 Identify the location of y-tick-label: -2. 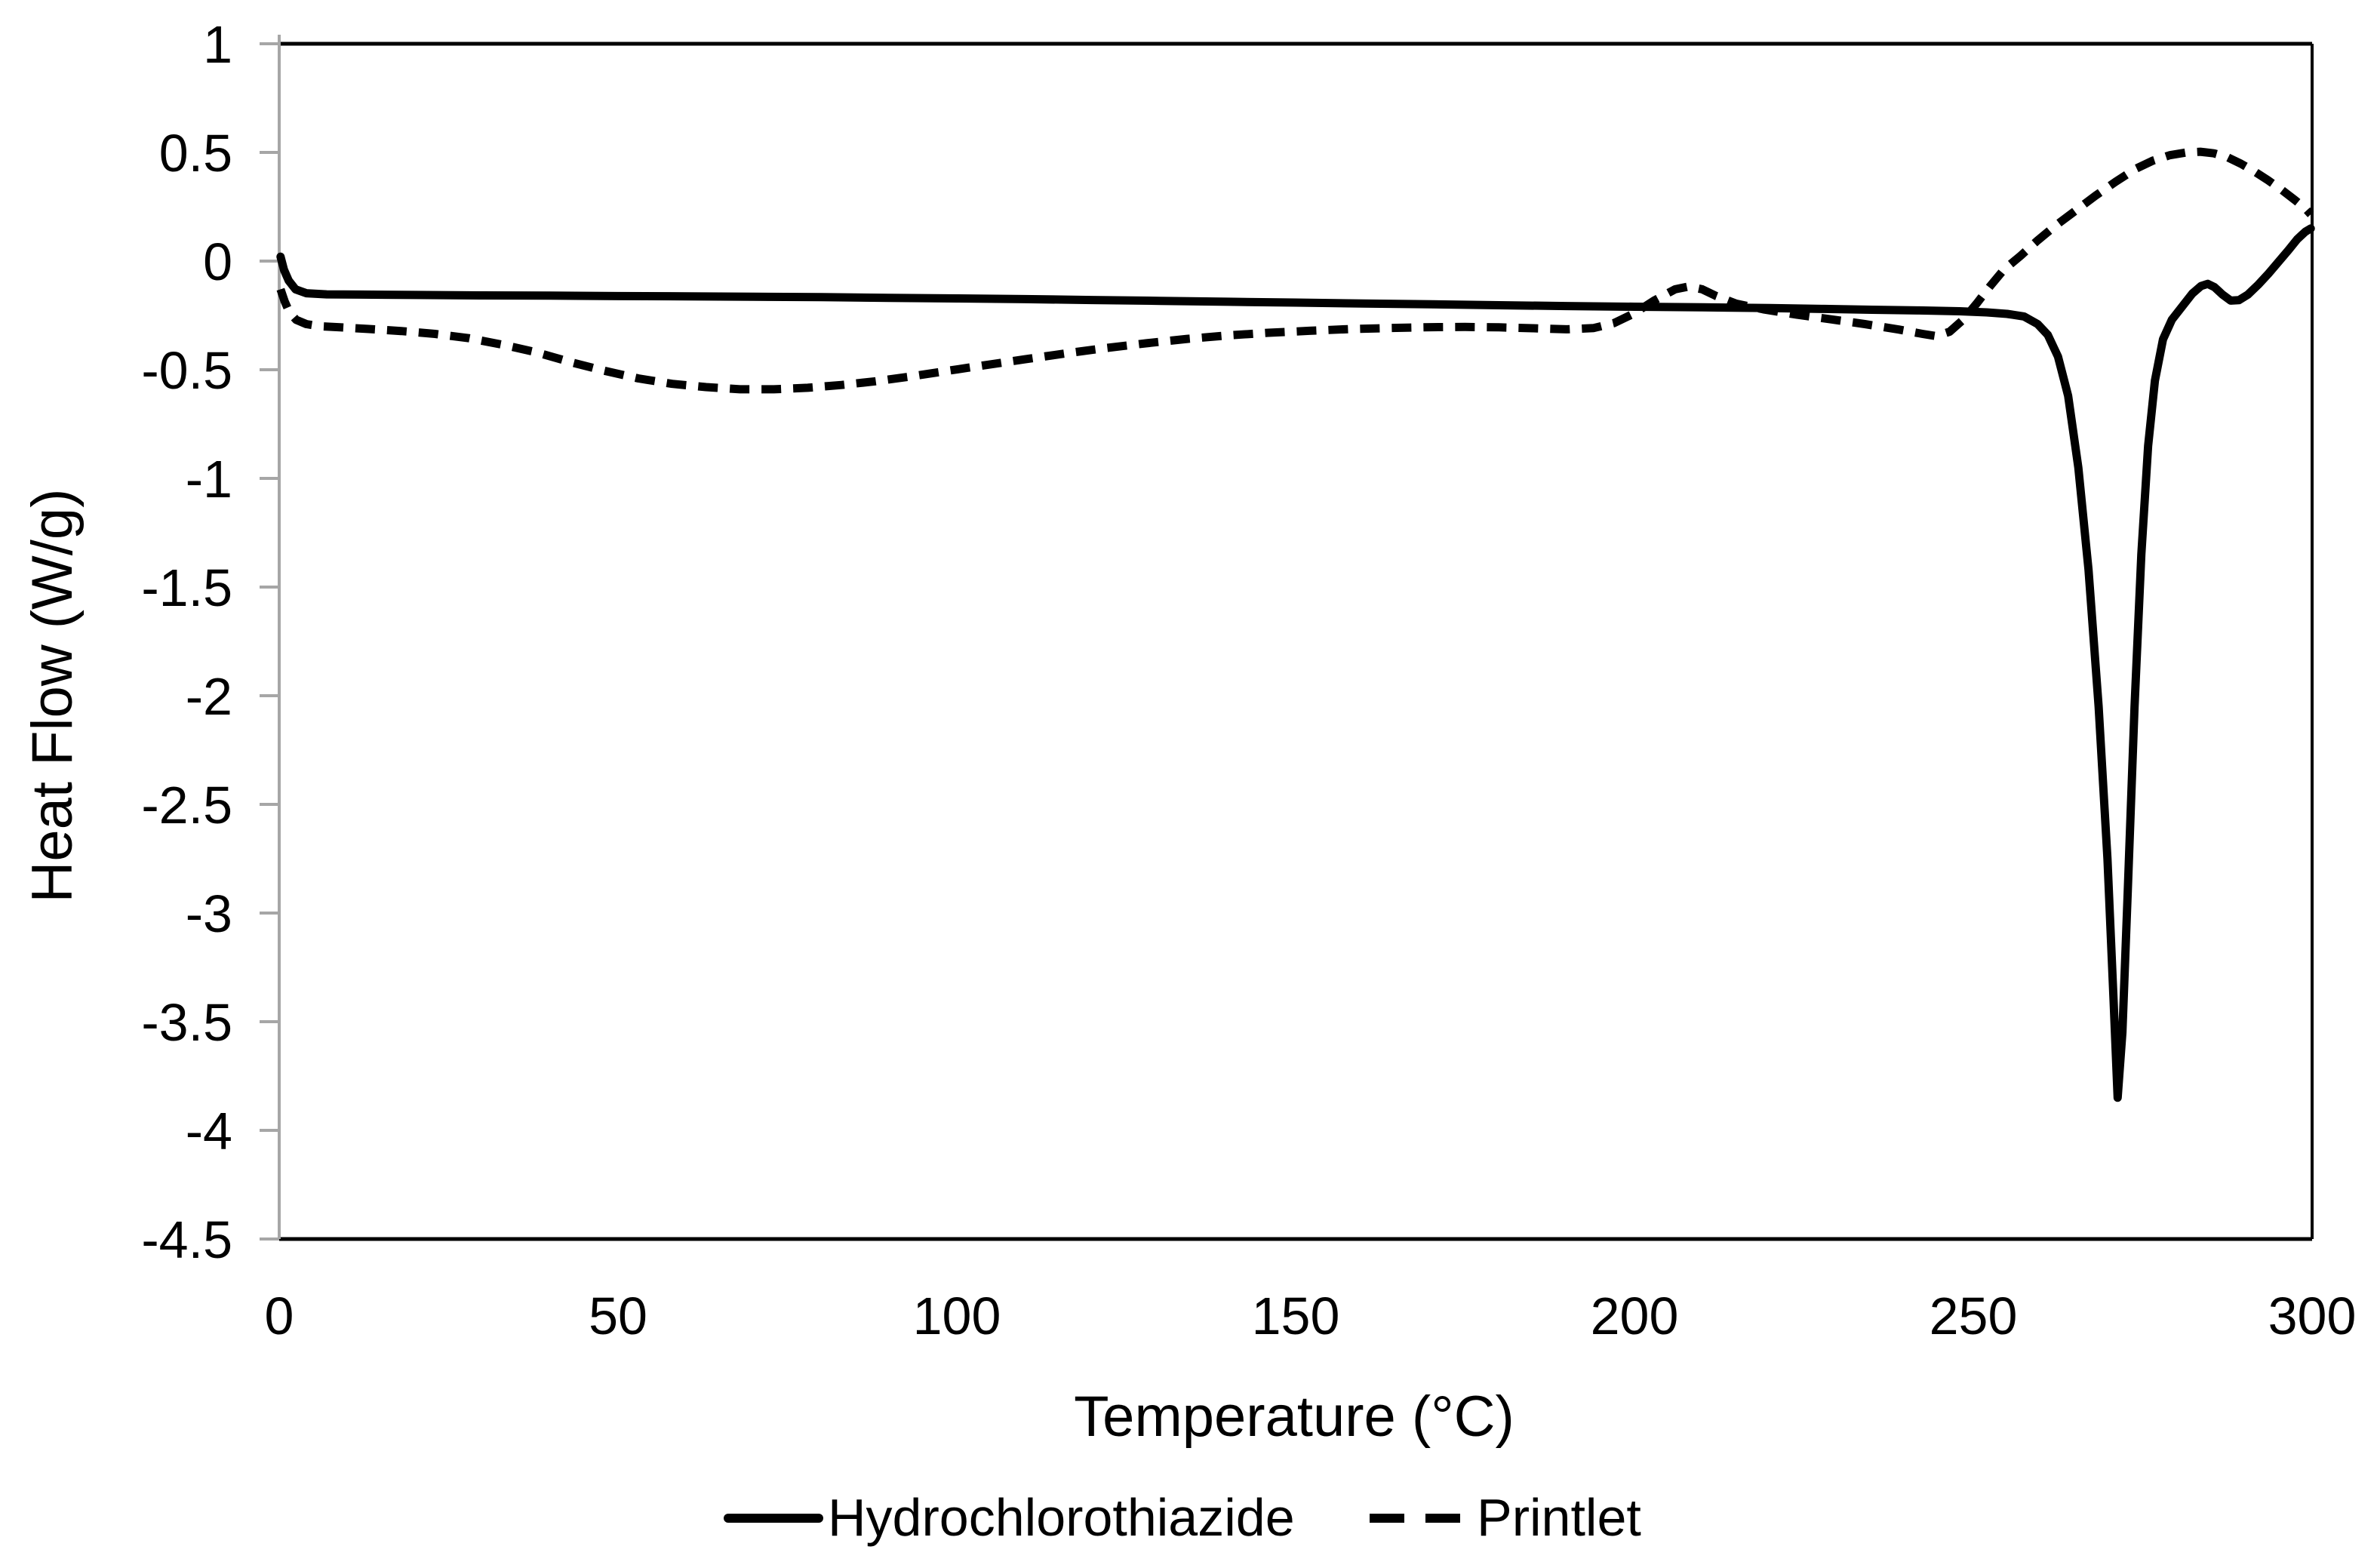
(209, 696).